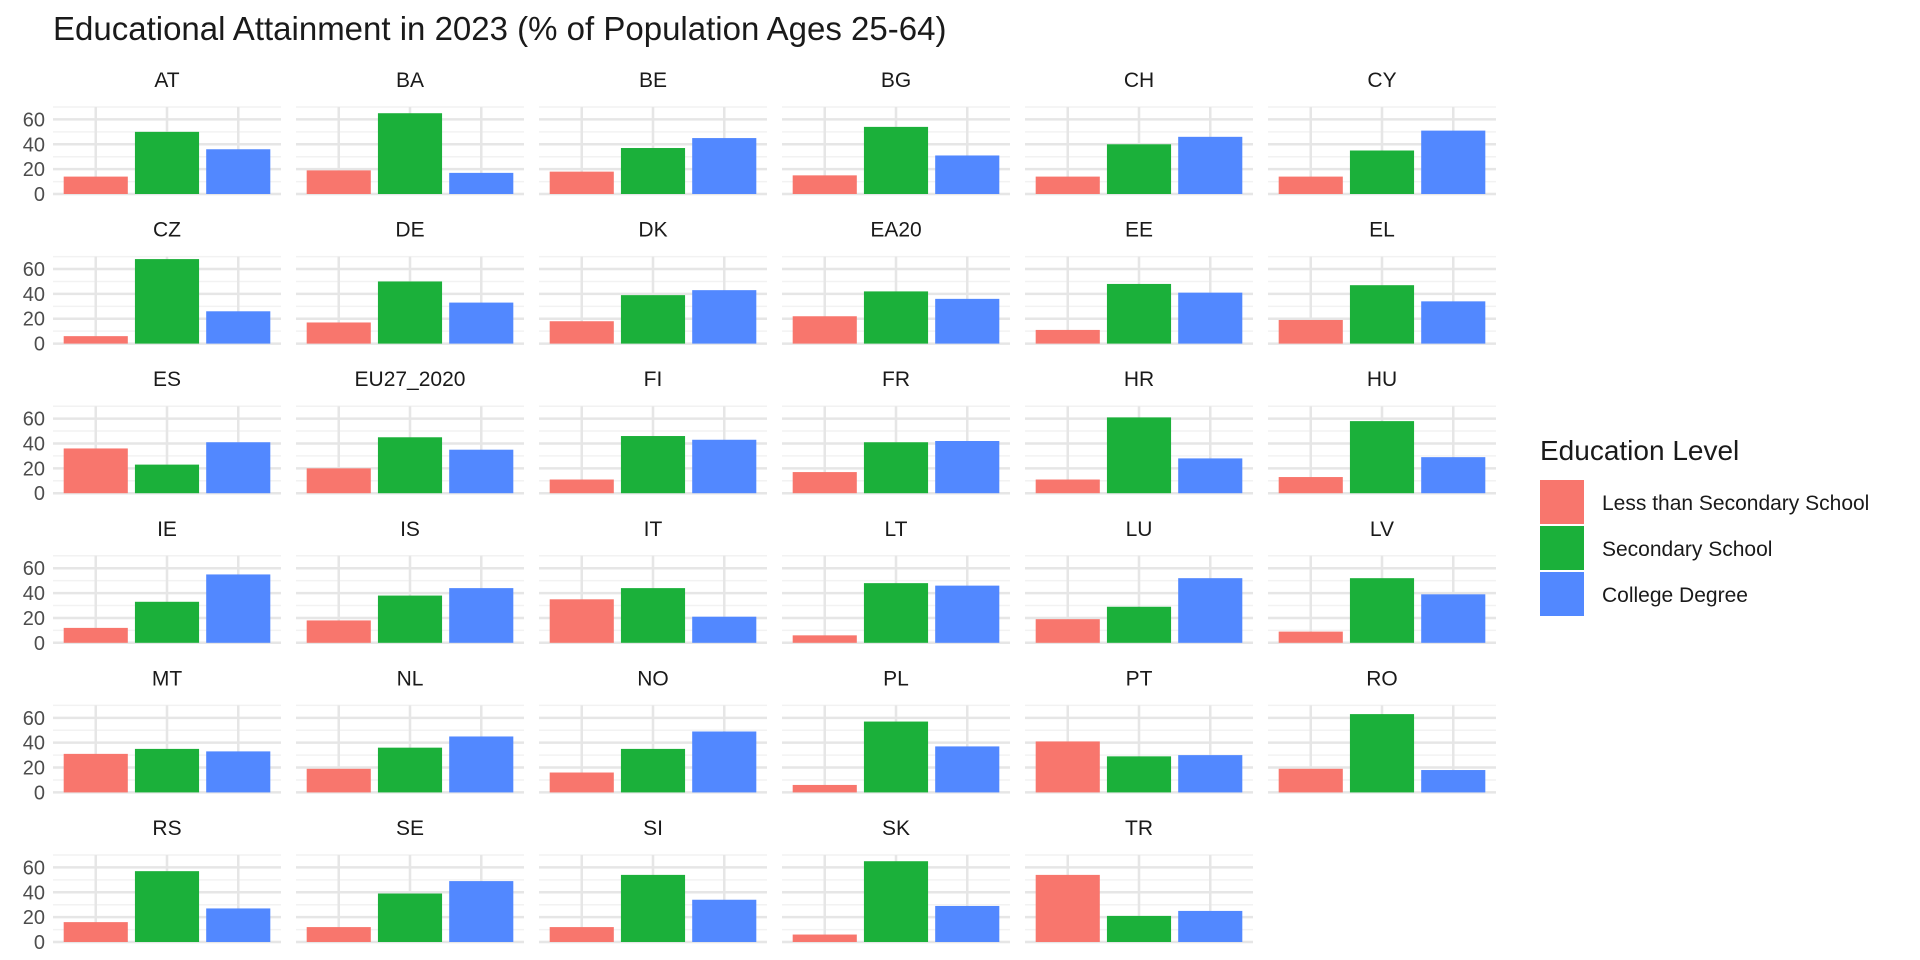 Image resolution: width=1920 pixels, height=960 pixels. What do you see at coordinates (1139, 624) in the screenshot?
I see `bar-lu-secondary-school` at bounding box center [1139, 624].